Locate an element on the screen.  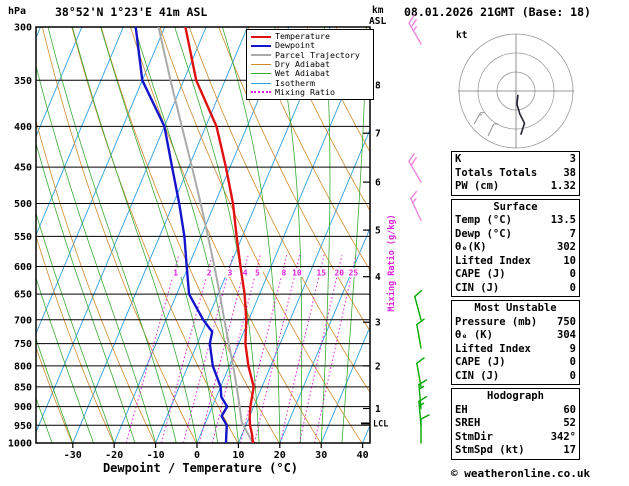
legend-item: Dry Adiabat is located at coordinates (310, 64).